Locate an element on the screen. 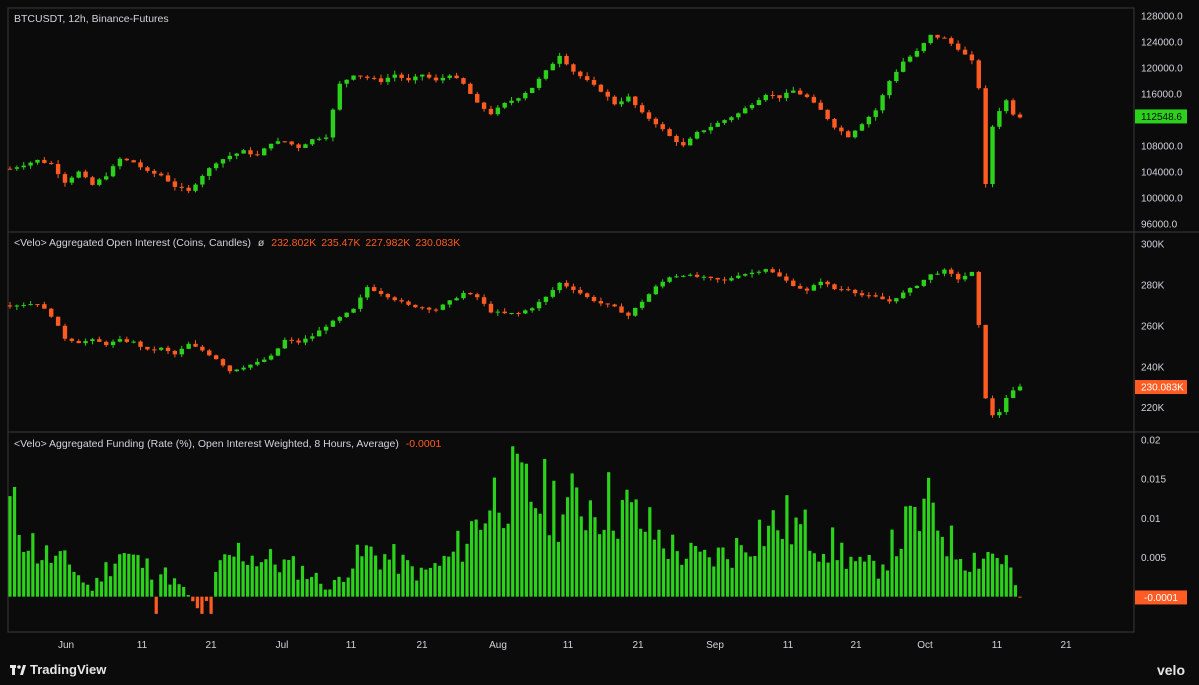 Image resolution: width=1199 pixels, height=685 pixels. y-tick-label: 0.02 is located at coordinates (1151, 441).